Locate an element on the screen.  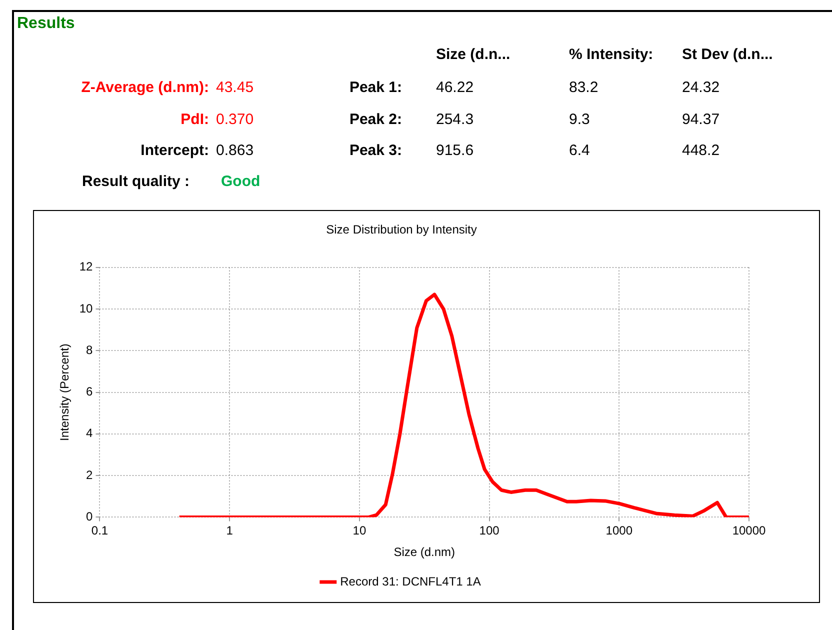
text: 9.3 is located at coordinates (579, 119).